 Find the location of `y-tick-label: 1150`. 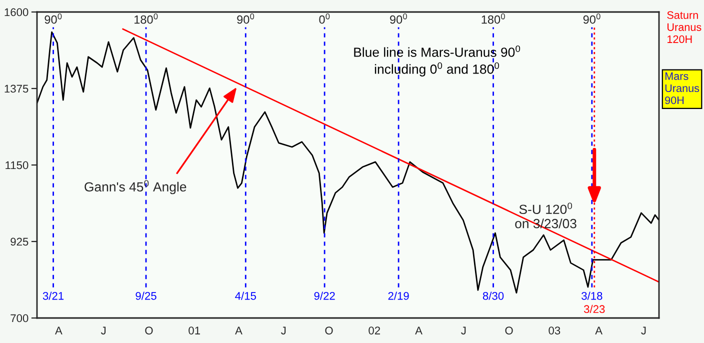

y-tick-label: 1150 is located at coordinates (17, 165).